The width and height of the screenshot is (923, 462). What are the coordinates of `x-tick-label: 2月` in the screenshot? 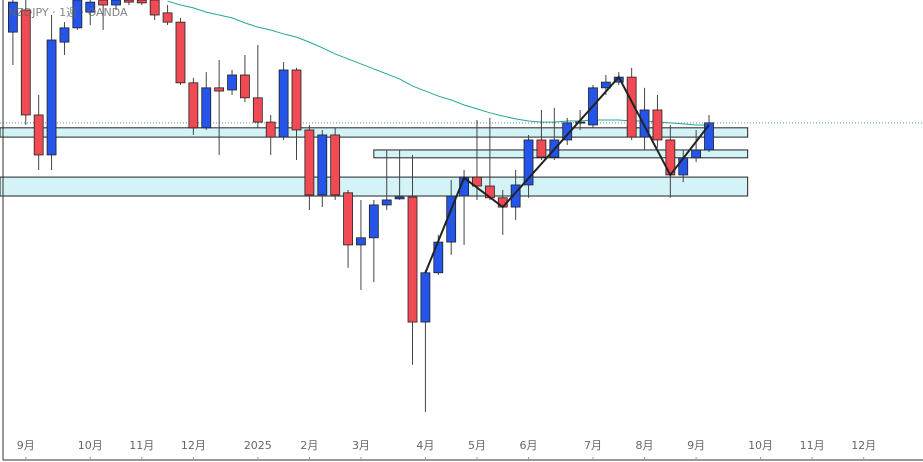 It's located at (309, 445).